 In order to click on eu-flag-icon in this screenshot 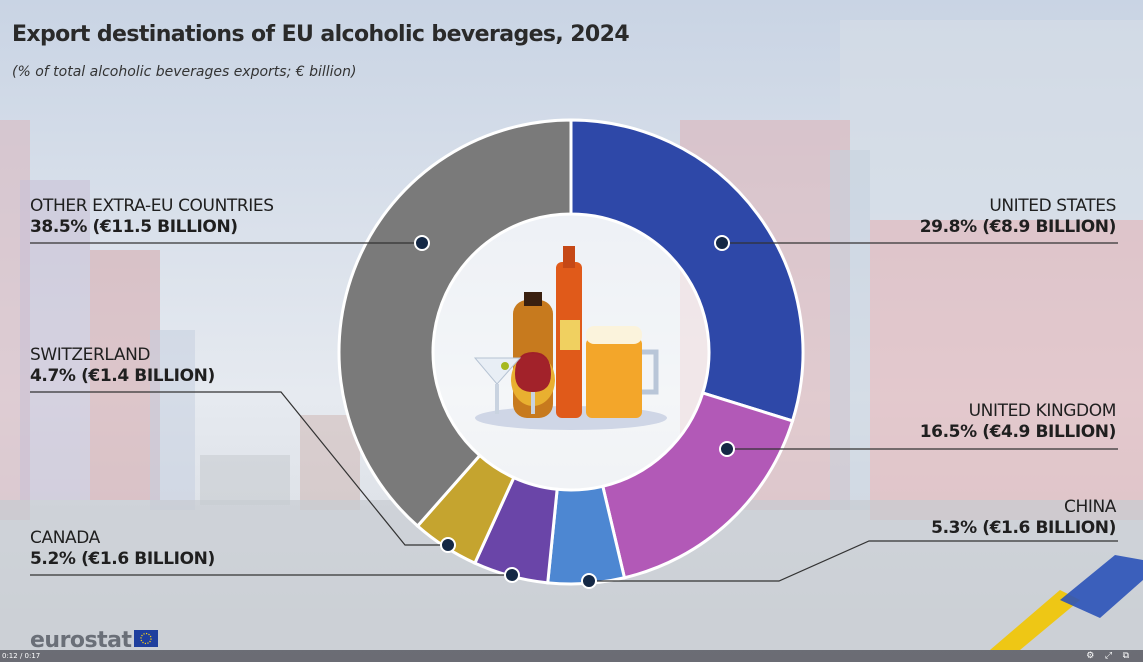, I will do `click(146, 638)`.